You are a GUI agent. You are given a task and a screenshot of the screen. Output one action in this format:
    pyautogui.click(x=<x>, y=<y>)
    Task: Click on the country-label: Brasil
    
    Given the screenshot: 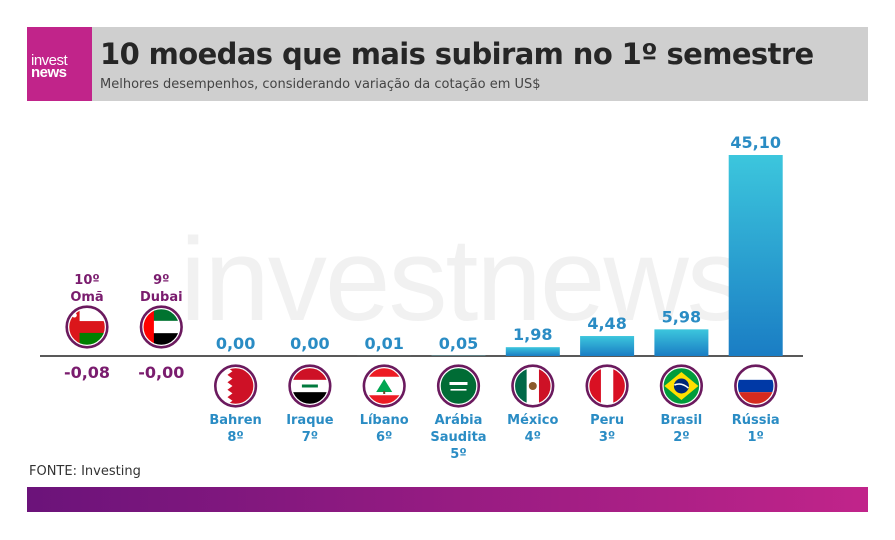 What is the action you would take?
    pyautogui.click(x=682, y=420)
    